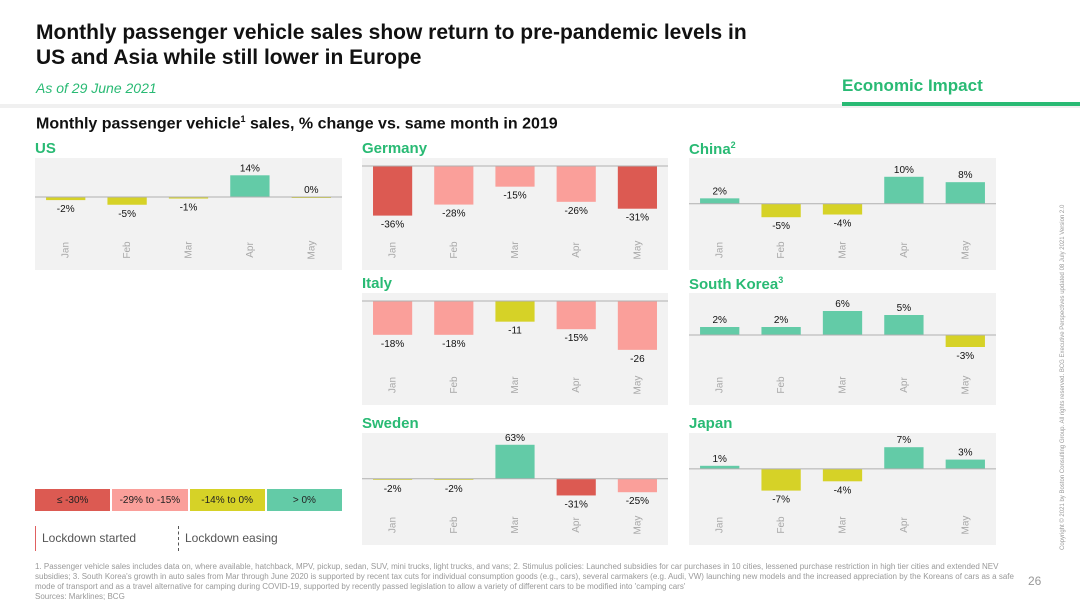 Image resolution: width=1080 pixels, height=608 pixels. I want to click on header-divider, so click(540, 106).